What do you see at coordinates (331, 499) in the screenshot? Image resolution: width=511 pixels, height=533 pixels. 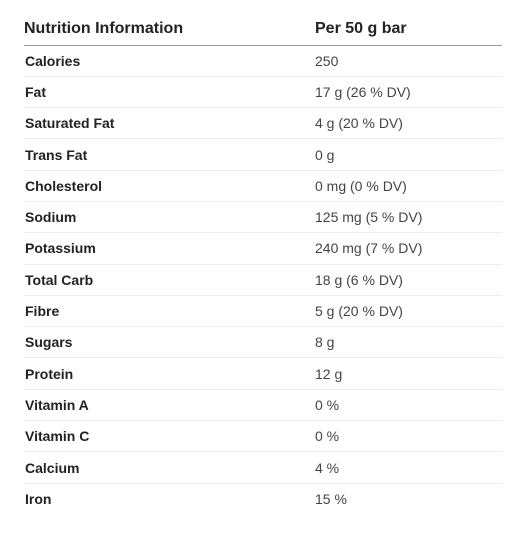 I see `nutrient-value: 15 %` at bounding box center [331, 499].